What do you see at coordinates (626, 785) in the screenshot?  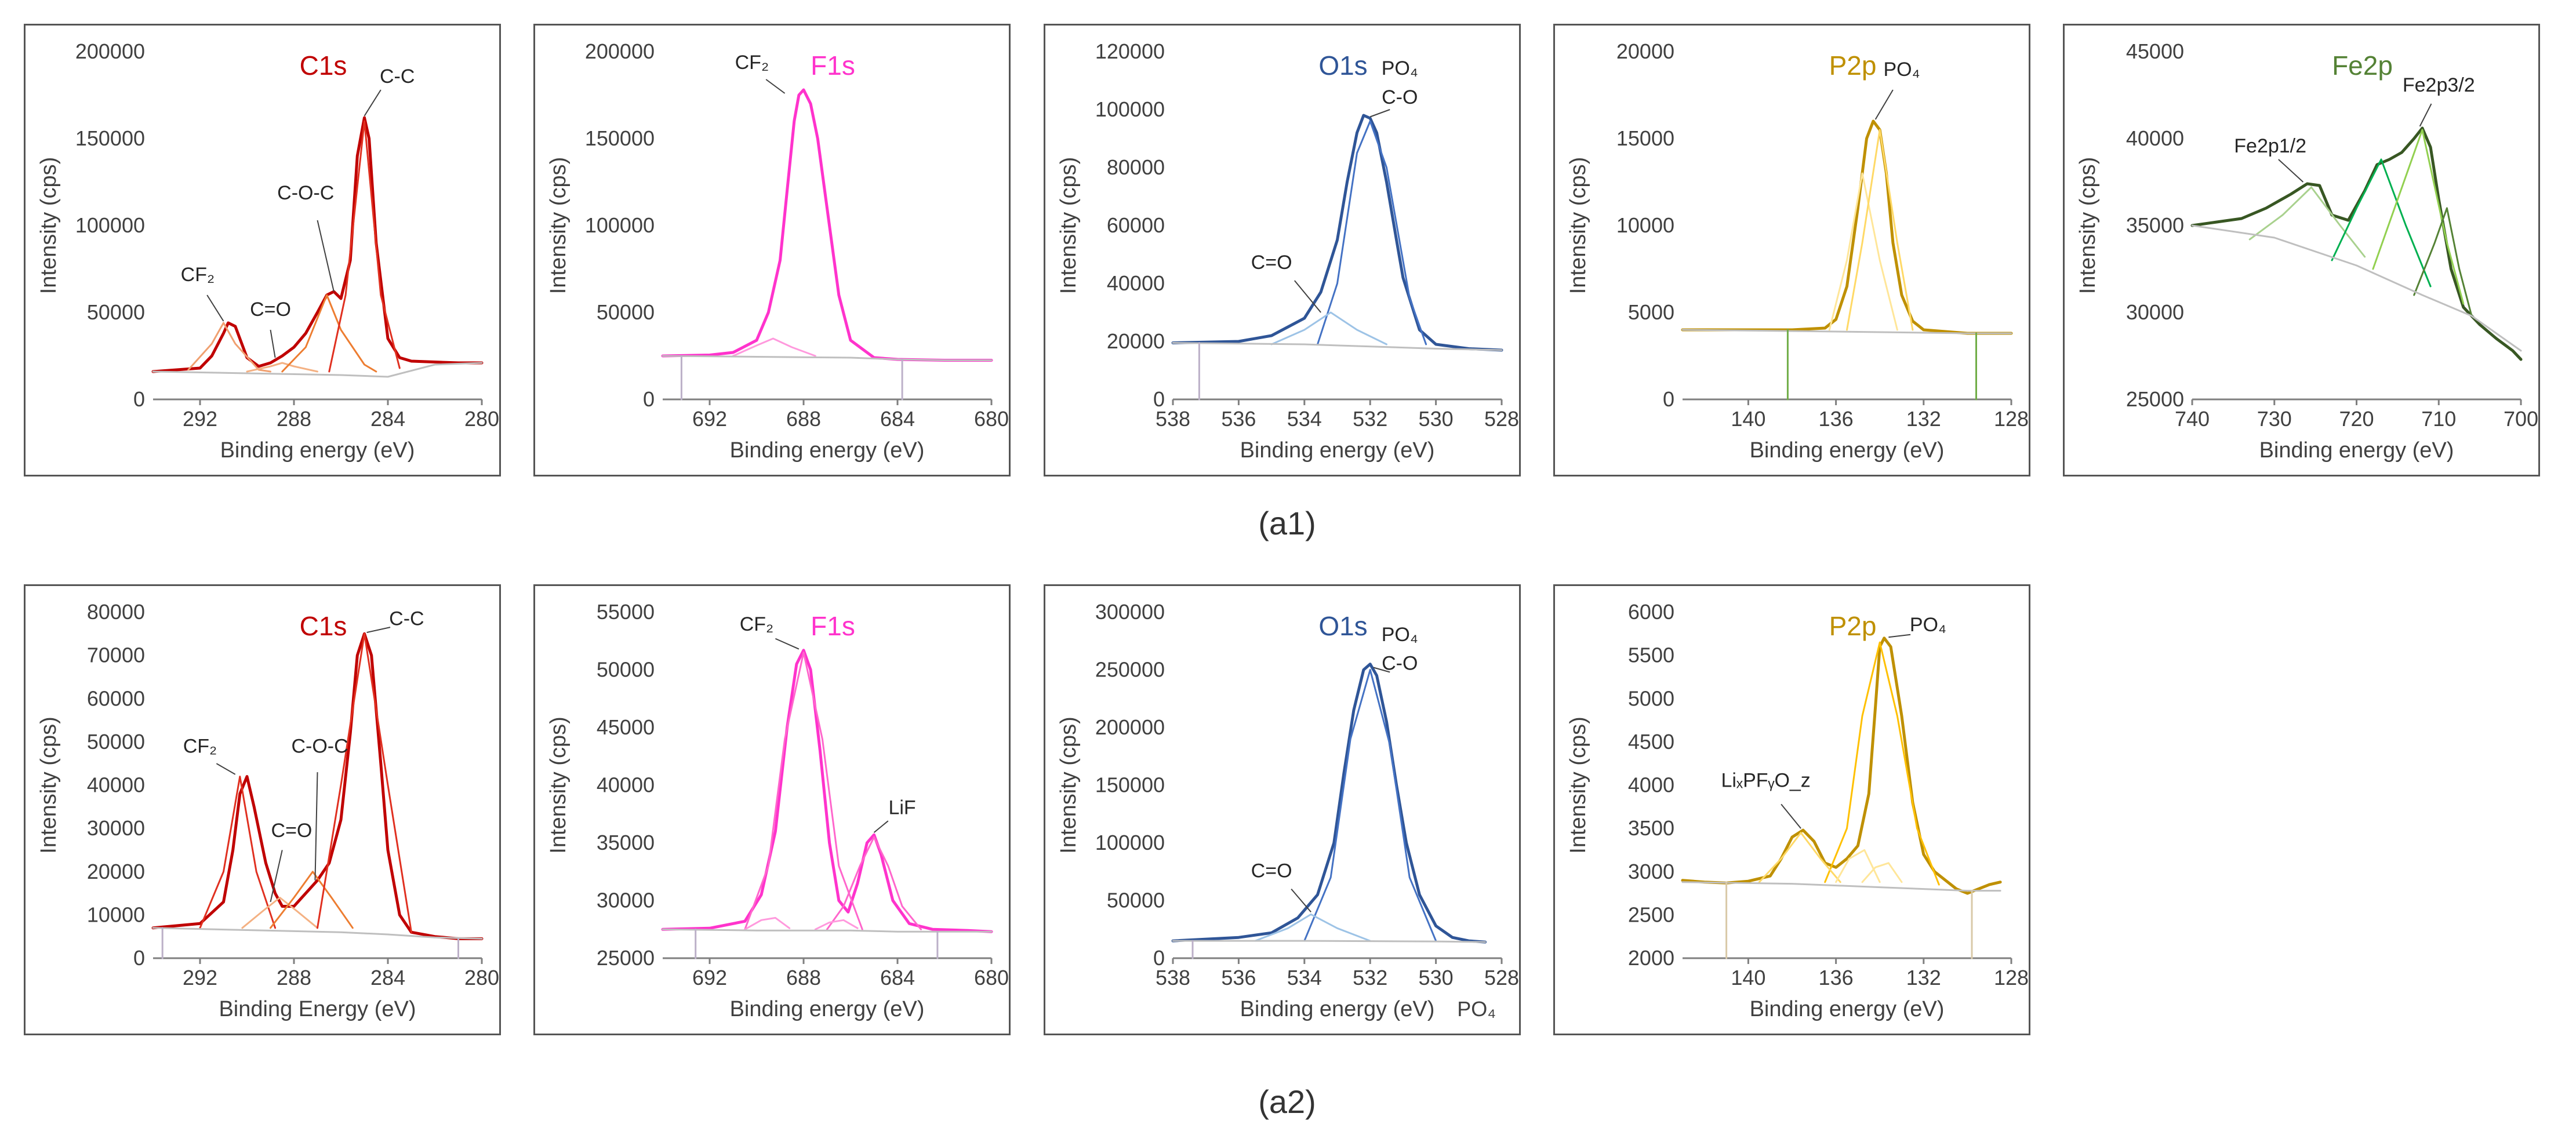 I see `y-tick-label: 40000` at bounding box center [626, 785].